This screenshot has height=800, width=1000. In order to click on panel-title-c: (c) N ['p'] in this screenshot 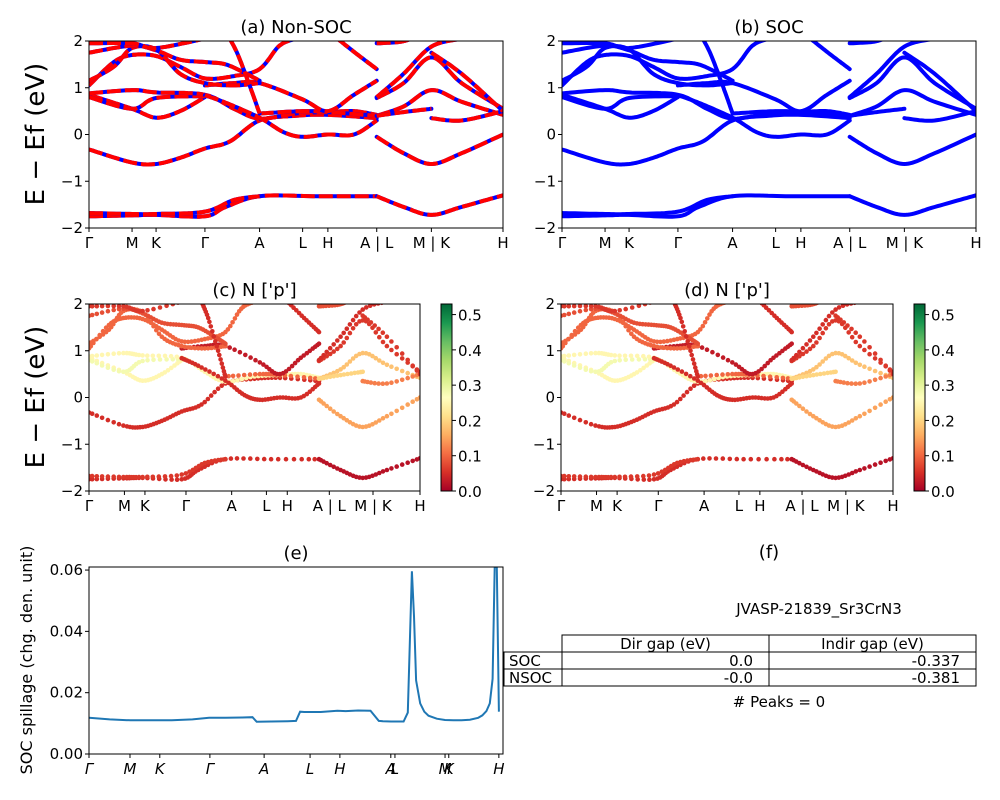, I will do `click(254, 290)`.